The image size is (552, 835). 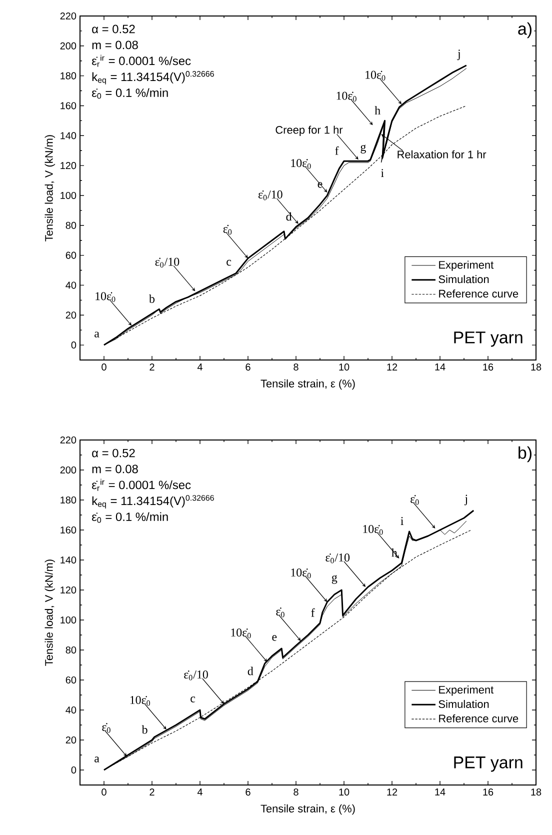 What do you see at coordinates (309, 131) in the screenshot?
I see `annotation: Creep for 1 hr` at bounding box center [309, 131].